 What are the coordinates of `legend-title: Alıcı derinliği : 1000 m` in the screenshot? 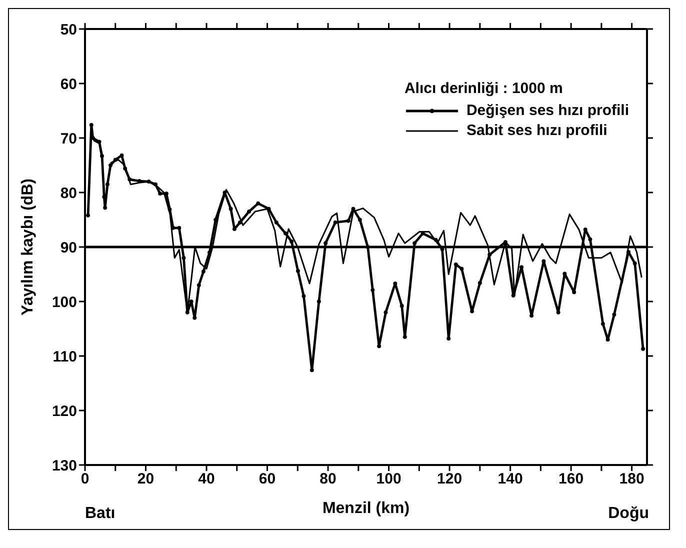 It's located at (484, 89).